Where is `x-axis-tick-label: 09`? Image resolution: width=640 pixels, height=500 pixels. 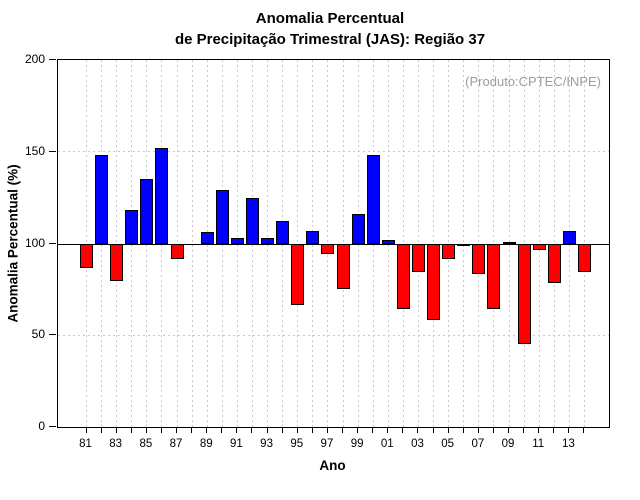
x-axis-tick-label: 09 is located at coordinates (508, 444).